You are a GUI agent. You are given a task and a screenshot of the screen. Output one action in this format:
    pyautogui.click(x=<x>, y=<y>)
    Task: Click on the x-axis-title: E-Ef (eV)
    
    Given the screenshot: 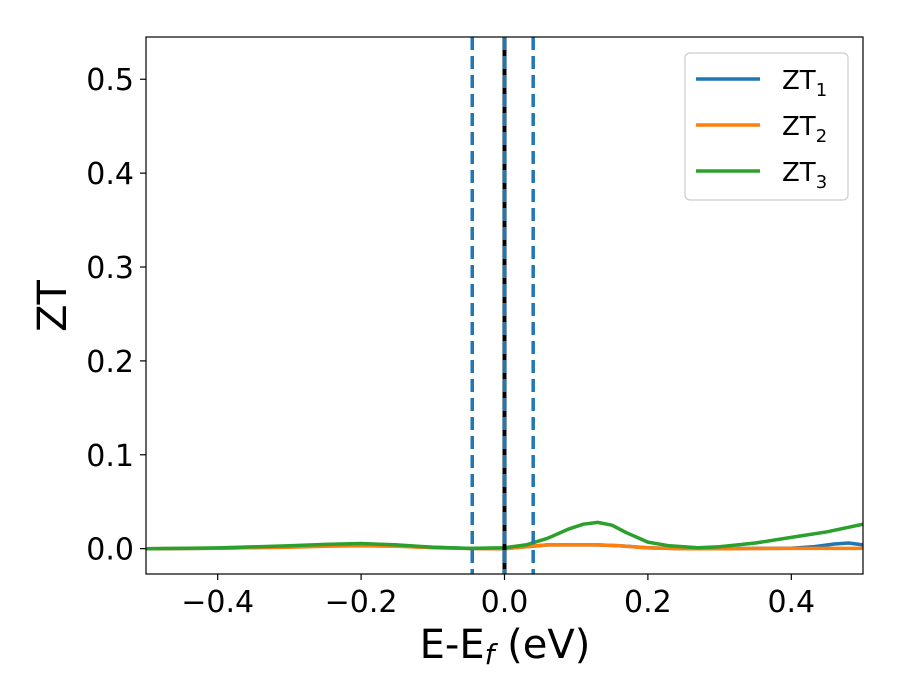 What is the action you would take?
    pyautogui.click(x=505, y=646)
    